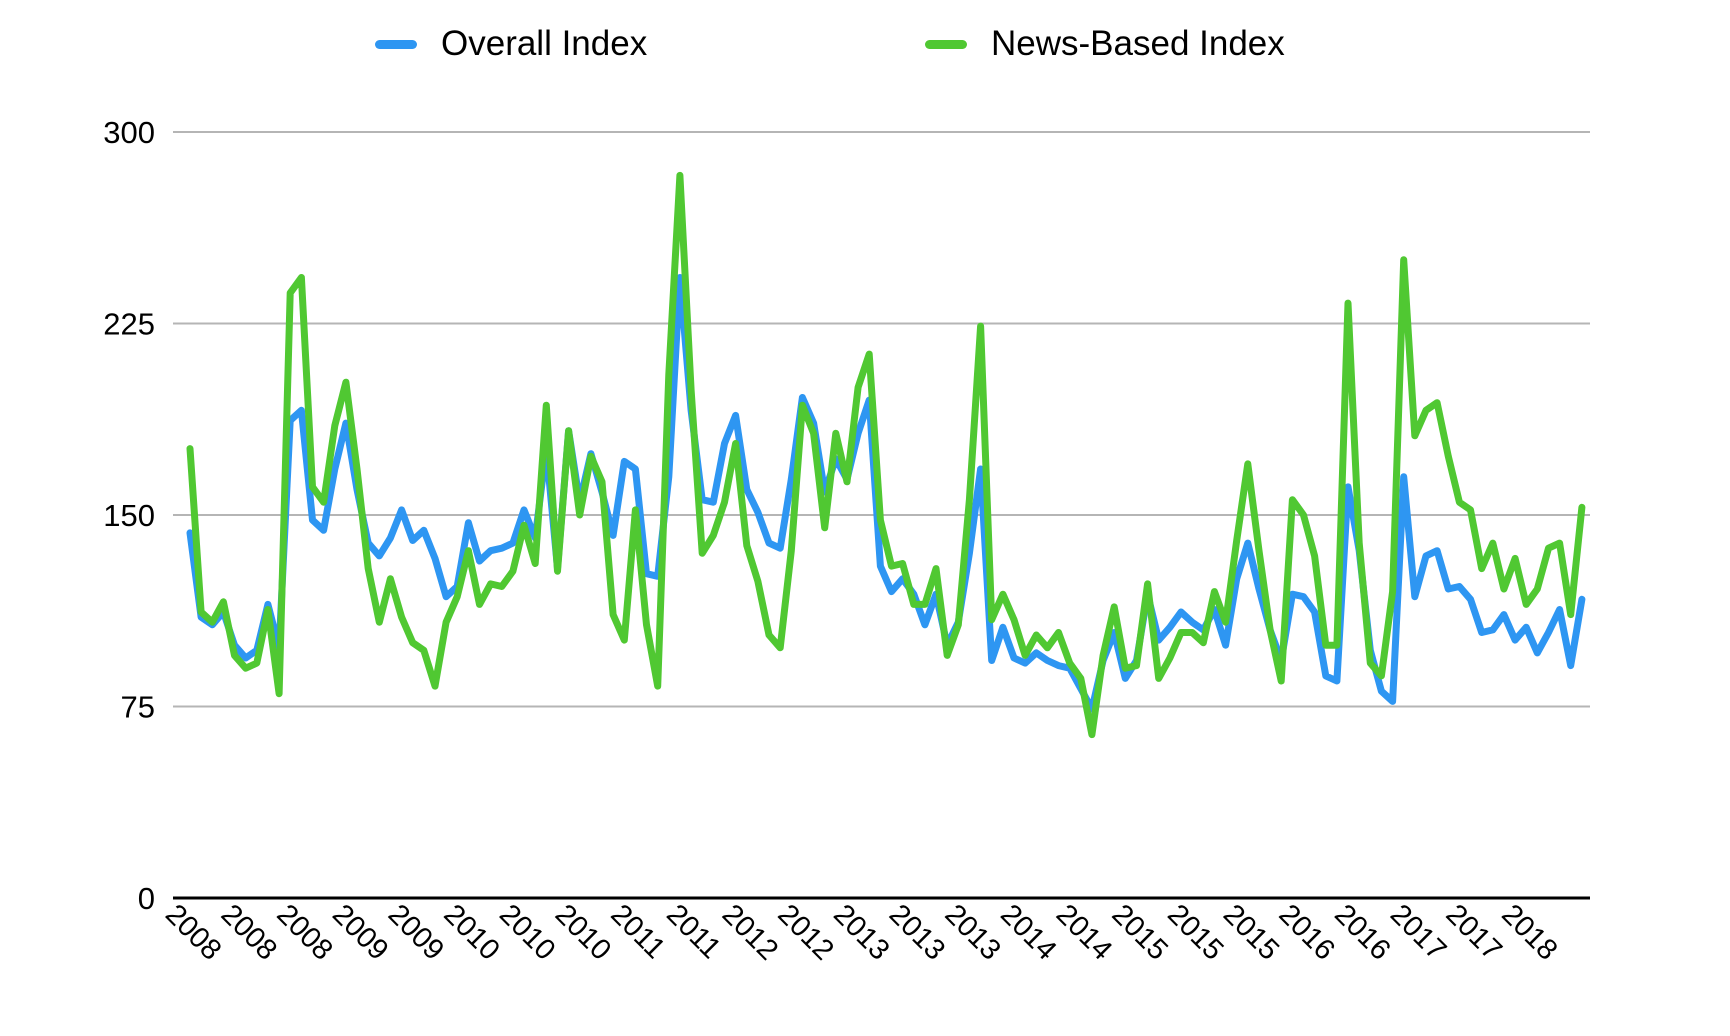 This screenshot has width=1730, height=1036. What do you see at coordinates (1140, 932) in the screenshot?
I see `x-tick-label-2015-17: 2015` at bounding box center [1140, 932].